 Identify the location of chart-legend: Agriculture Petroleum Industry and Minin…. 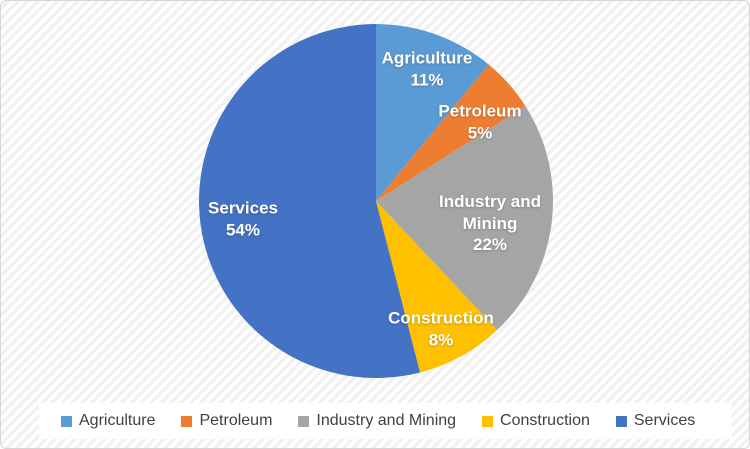
(385, 421).